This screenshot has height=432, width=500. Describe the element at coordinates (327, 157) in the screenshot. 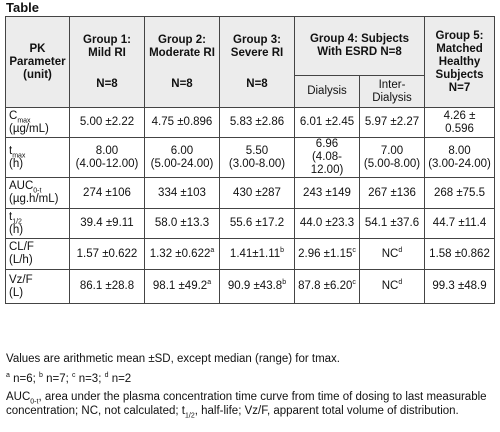

I see `table-cell: 6.96 (4.08-12.00)` at that location.